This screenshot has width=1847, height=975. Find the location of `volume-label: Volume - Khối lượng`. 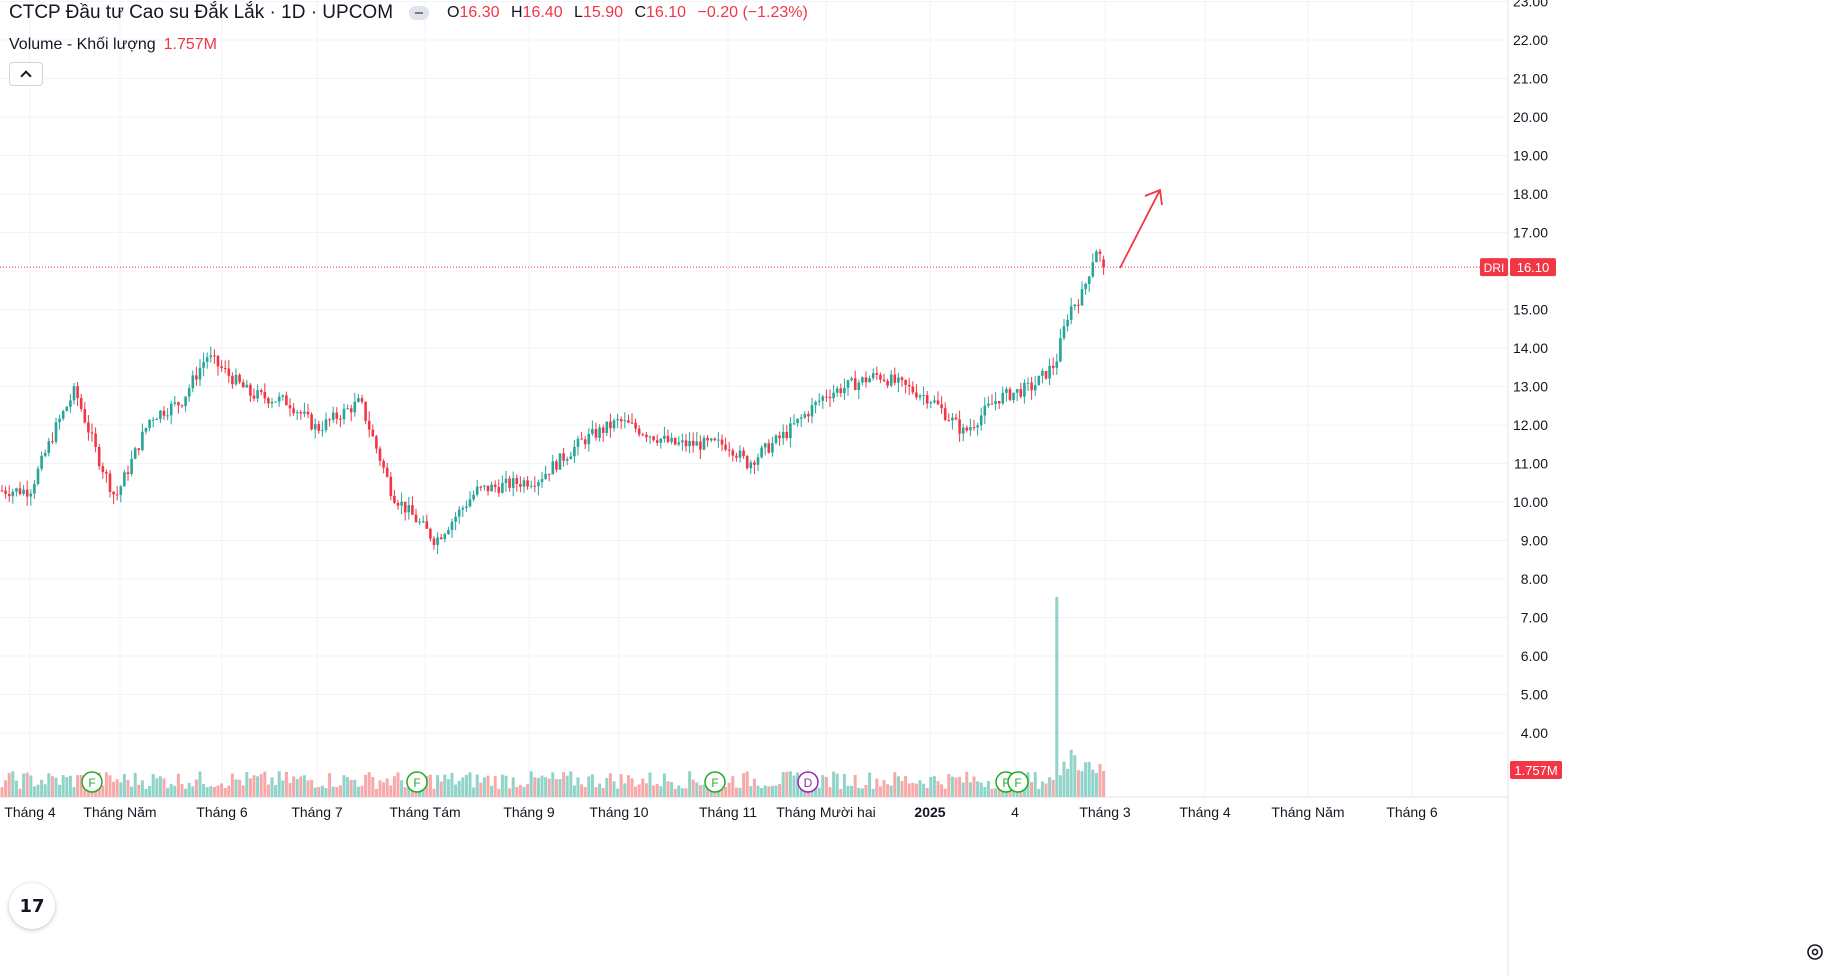

volume-label: Volume - Khối lượng is located at coordinates (82, 44).